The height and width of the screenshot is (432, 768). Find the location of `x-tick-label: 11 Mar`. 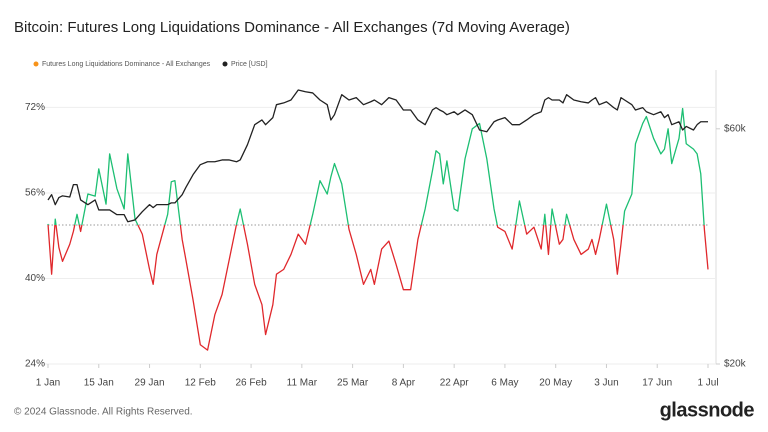

x-tick-label: 11 Mar is located at coordinates (302, 383).